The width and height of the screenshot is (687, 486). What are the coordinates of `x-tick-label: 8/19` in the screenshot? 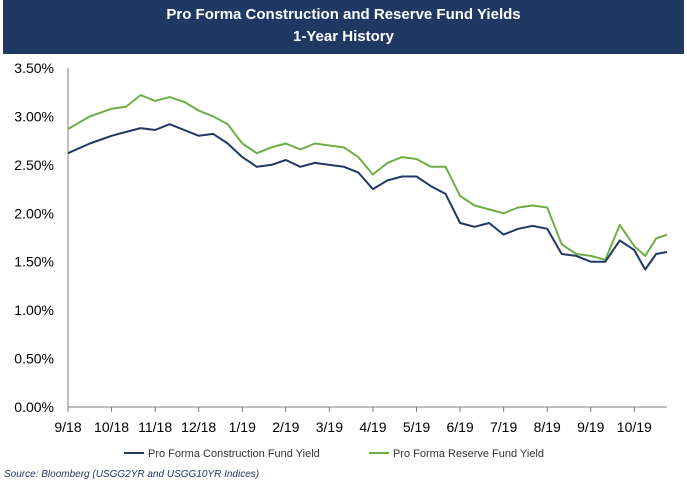 It's located at (547, 427).